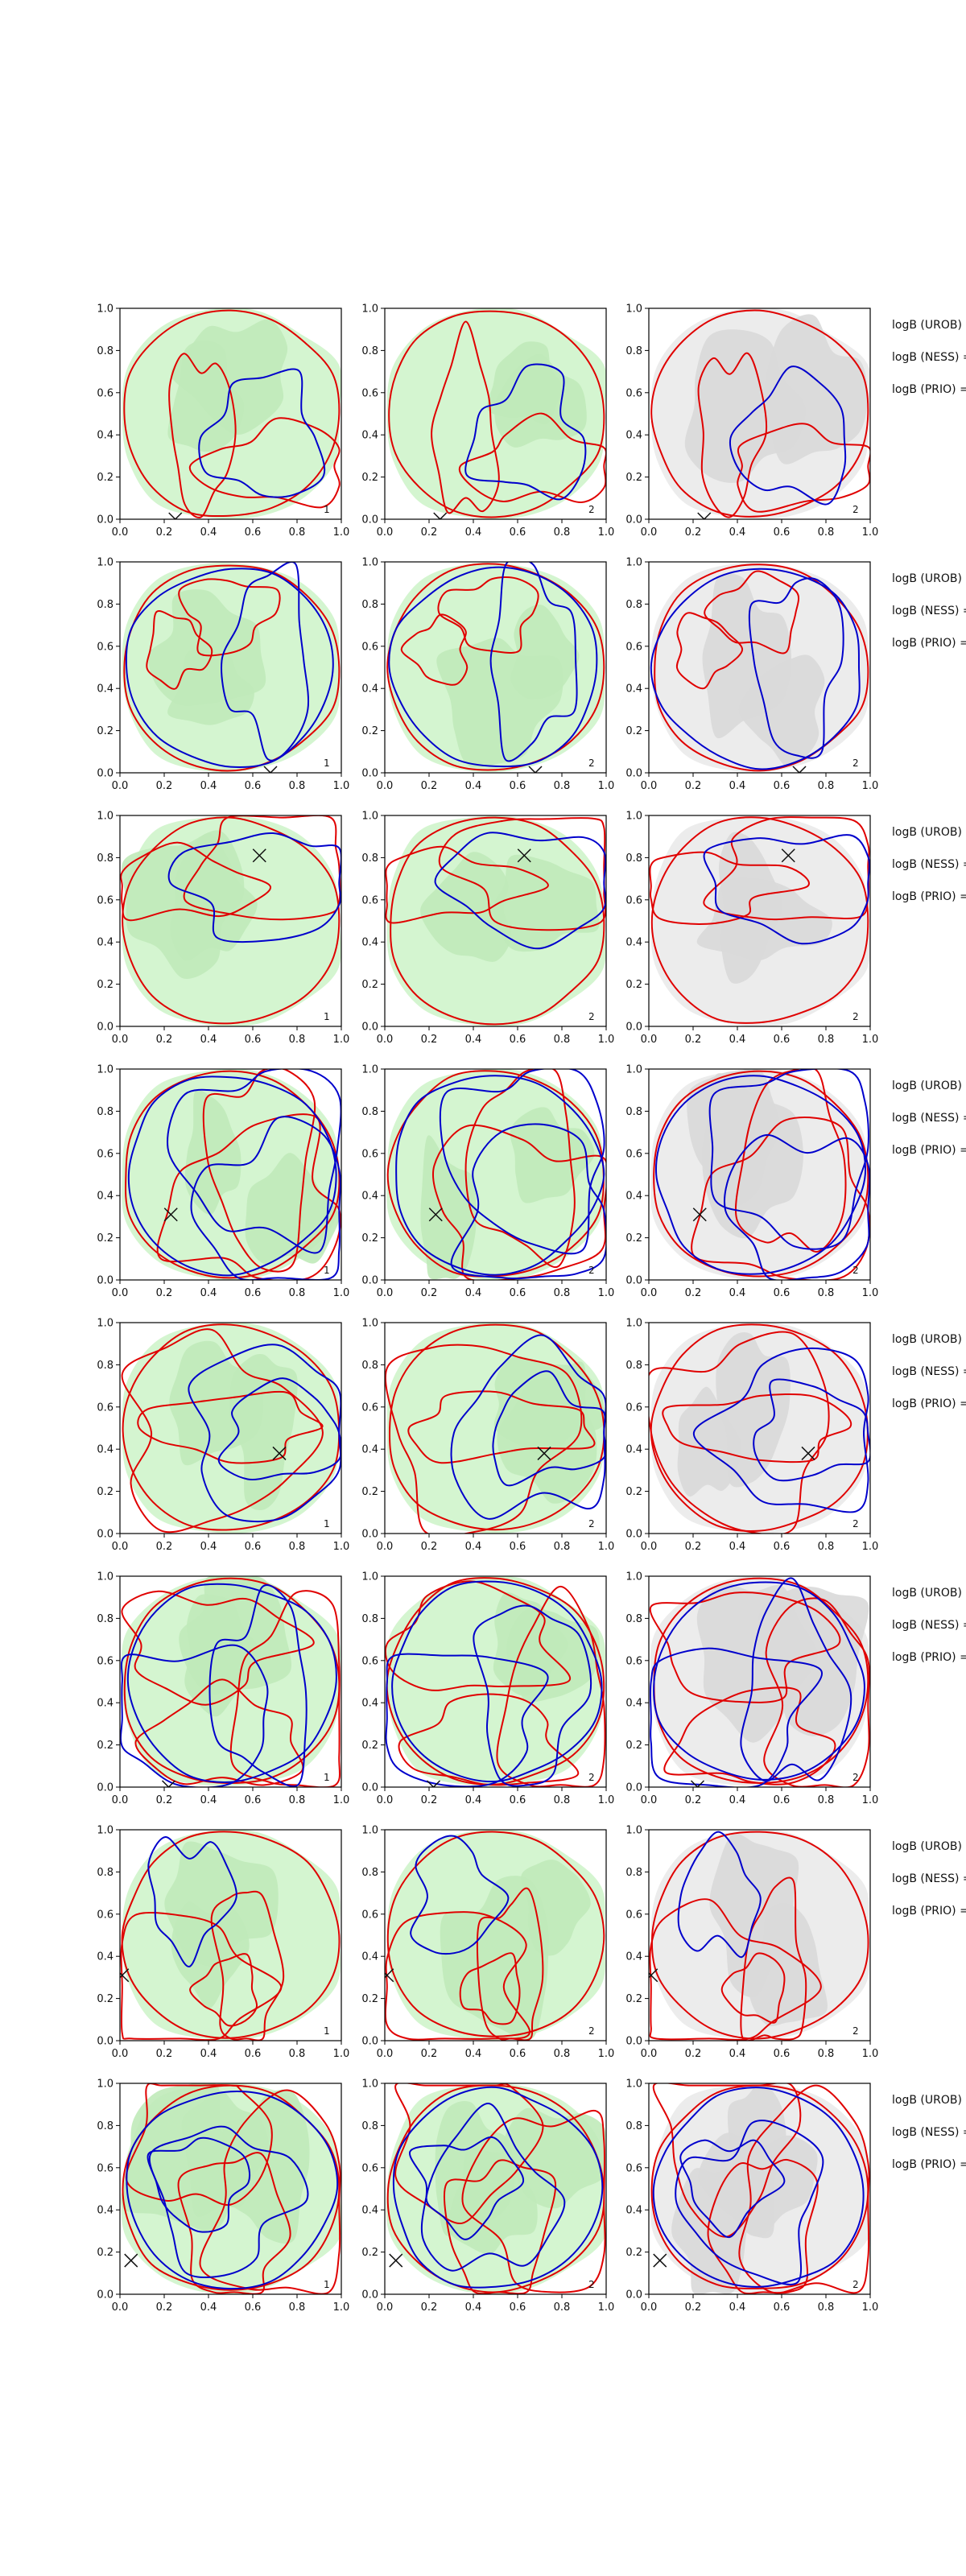 Image resolution: width=966 pixels, height=2576 pixels. I want to click on x-tick-label: 0.0, so click(649, 532).